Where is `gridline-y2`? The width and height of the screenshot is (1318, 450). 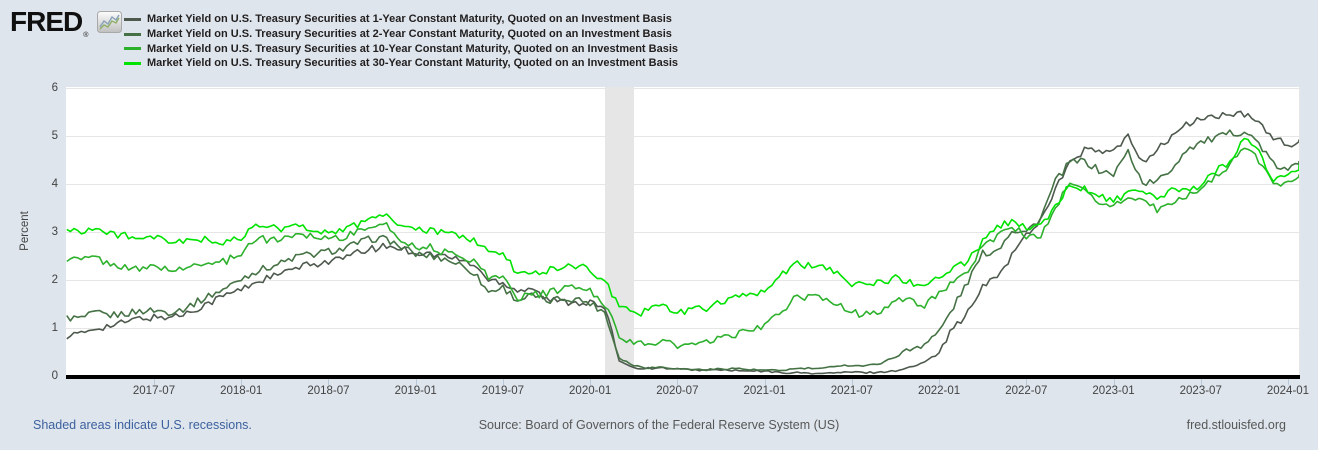 gridline-y2 is located at coordinates (682, 280).